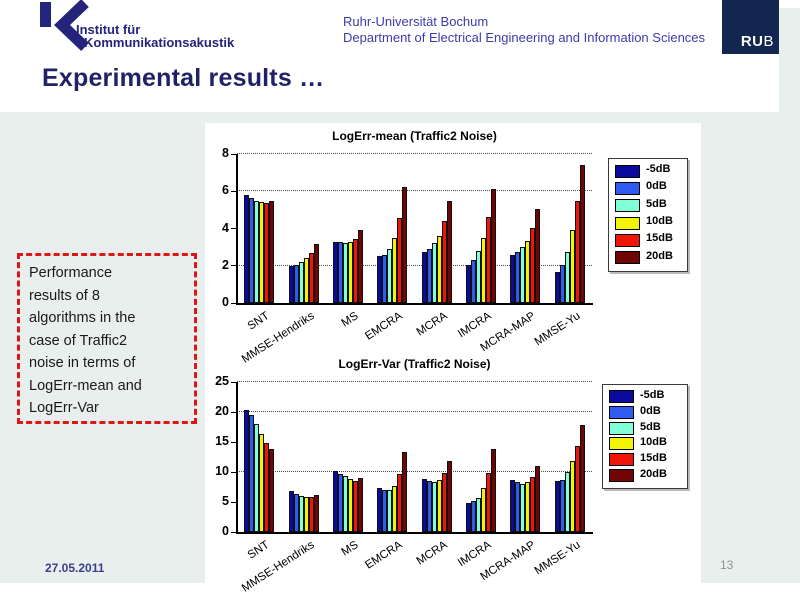  I want to click on right-accent-column, so click(789, 60).